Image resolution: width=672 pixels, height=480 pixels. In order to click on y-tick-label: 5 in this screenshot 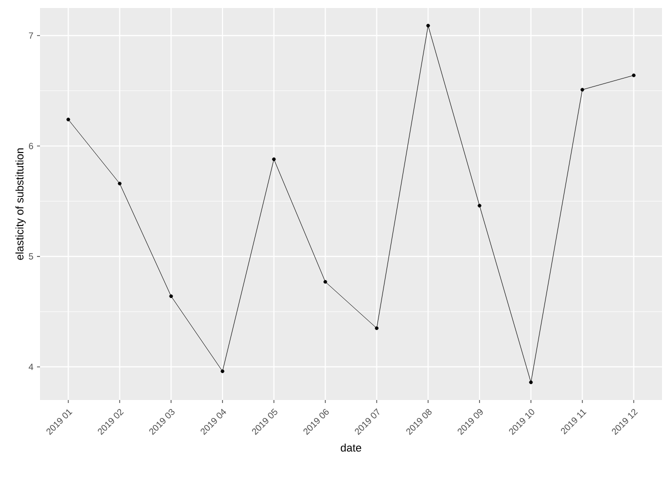, I will do `click(31, 256)`.